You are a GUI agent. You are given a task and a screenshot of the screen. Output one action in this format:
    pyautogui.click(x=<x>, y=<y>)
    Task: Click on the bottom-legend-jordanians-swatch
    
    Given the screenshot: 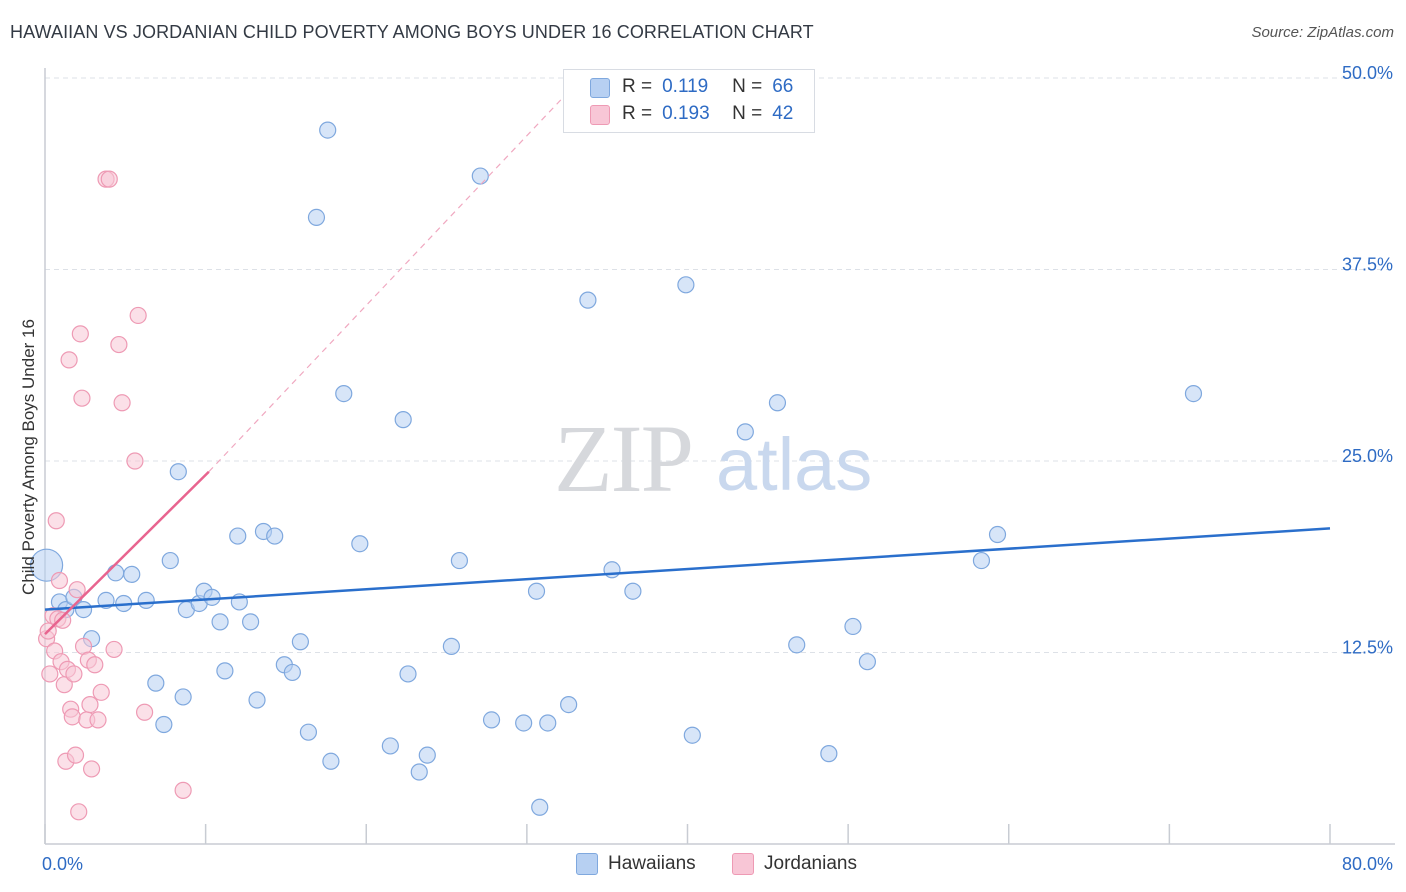 What is the action you would take?
    pyautogui.click(x=743, y=864)
    